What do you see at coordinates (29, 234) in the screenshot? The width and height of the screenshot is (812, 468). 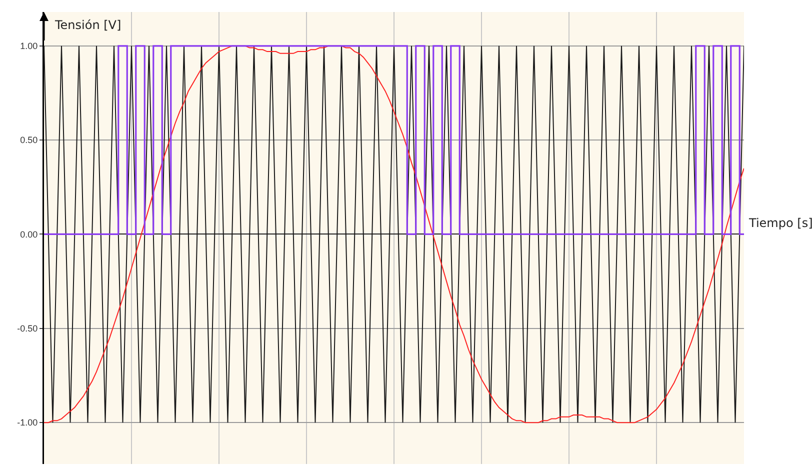 I see `y-tick-label: 0.00` at bounding box center [29, 234].